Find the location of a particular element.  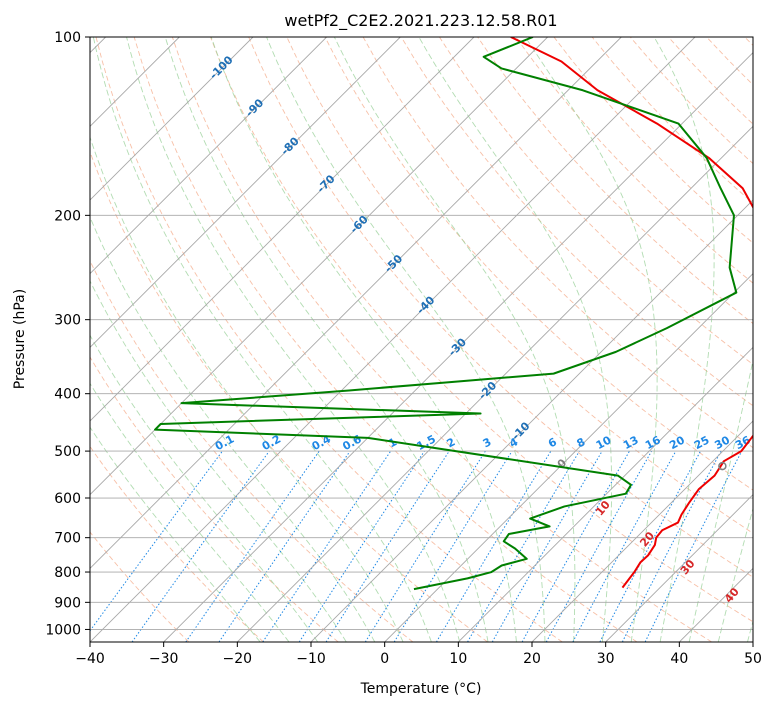

y-tick-label: 700 is located at coordinates (67, 539).